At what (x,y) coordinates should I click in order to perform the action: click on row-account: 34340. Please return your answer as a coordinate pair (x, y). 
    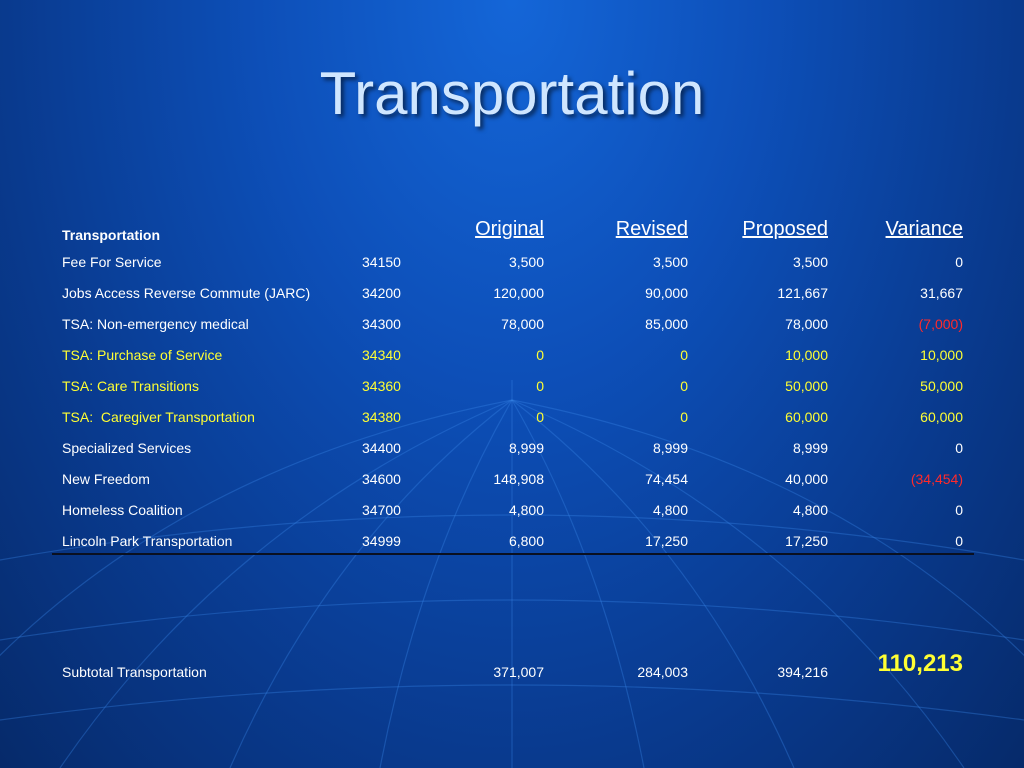
    Looking at the image, I should click on (381, 355).